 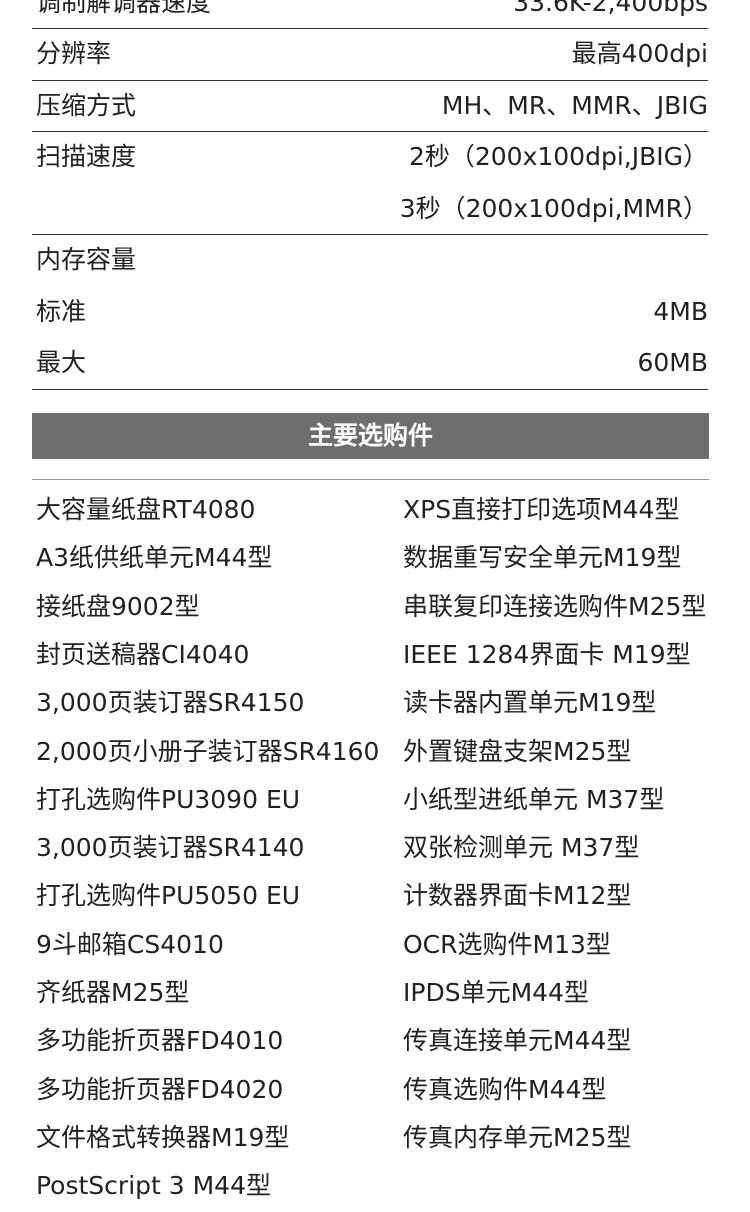 What do you see at coordinates (86, 105) in the screenshot?
I see `spec-label: 压缩方式` at bounding box center [86, 105].